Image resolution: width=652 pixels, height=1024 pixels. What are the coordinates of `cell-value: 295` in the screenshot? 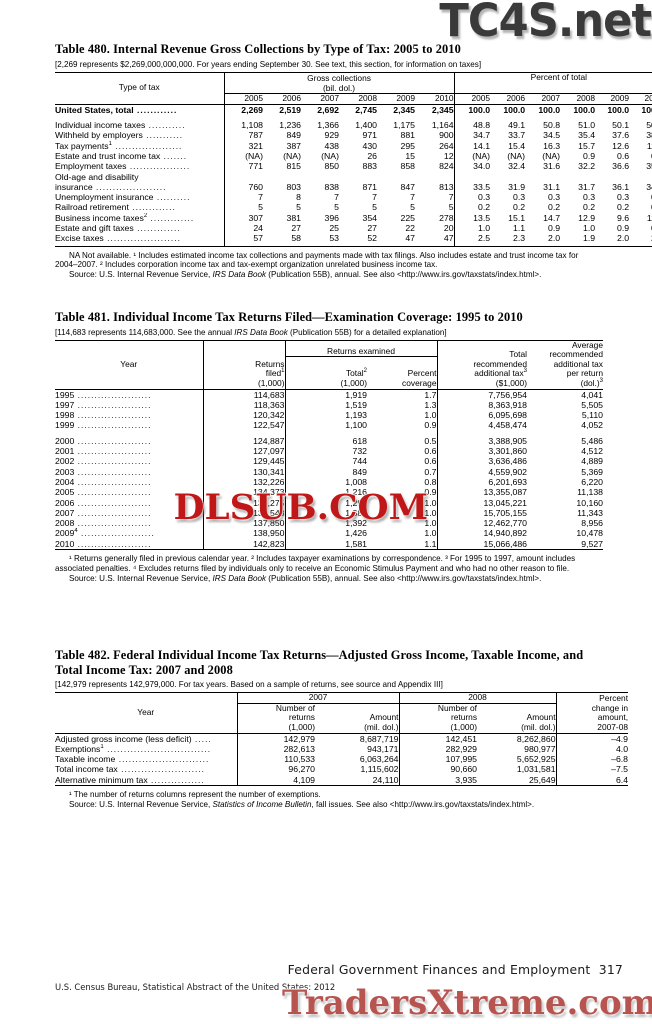 It's located at (408, 145).